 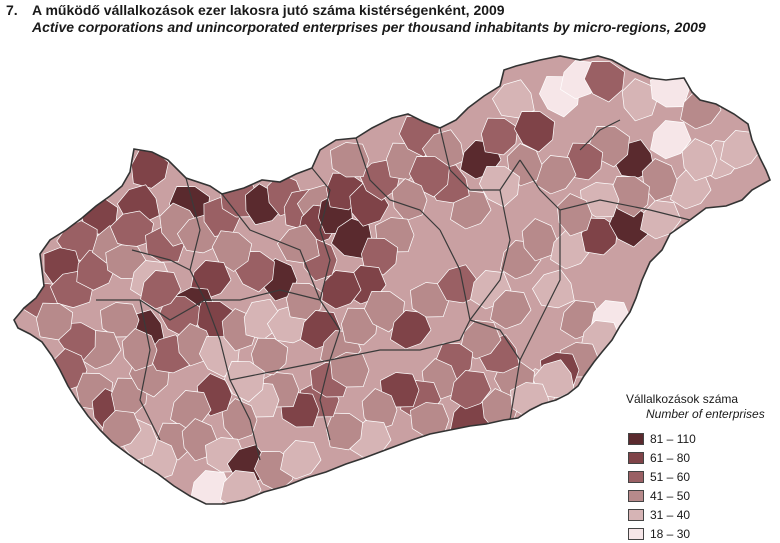 What do you see at coordinates (703, 457) in the screenshot?
I see `legend-item: 61 – 80` at bounding box center [703, 457].